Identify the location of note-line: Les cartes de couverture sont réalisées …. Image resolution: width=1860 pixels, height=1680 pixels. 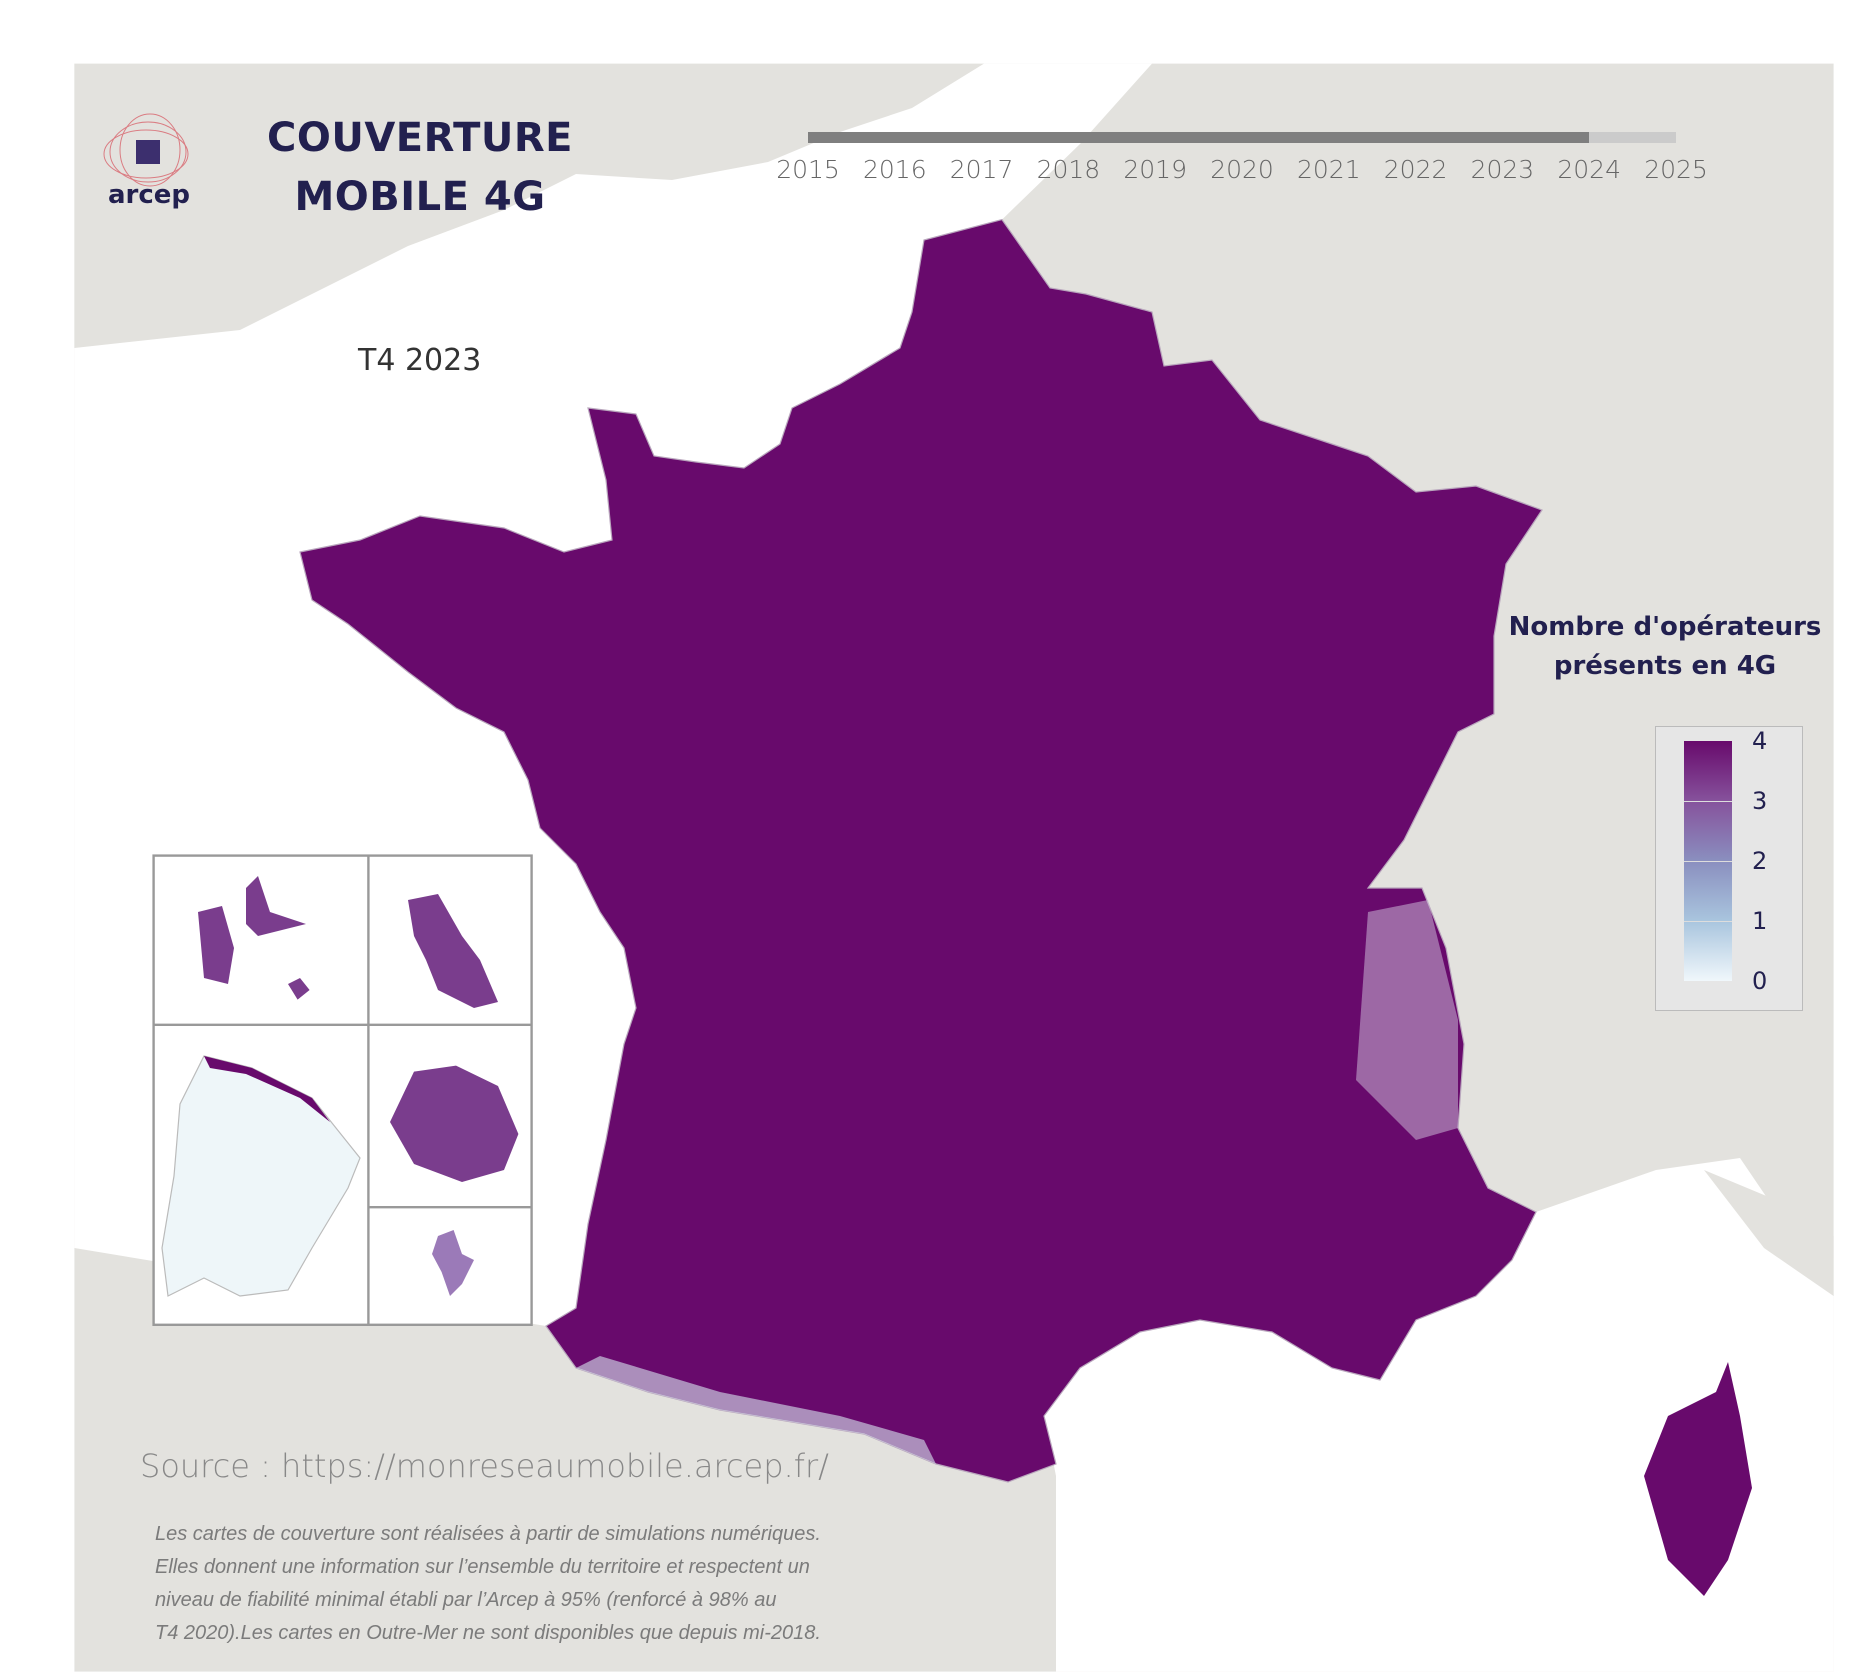
(488, 1534).